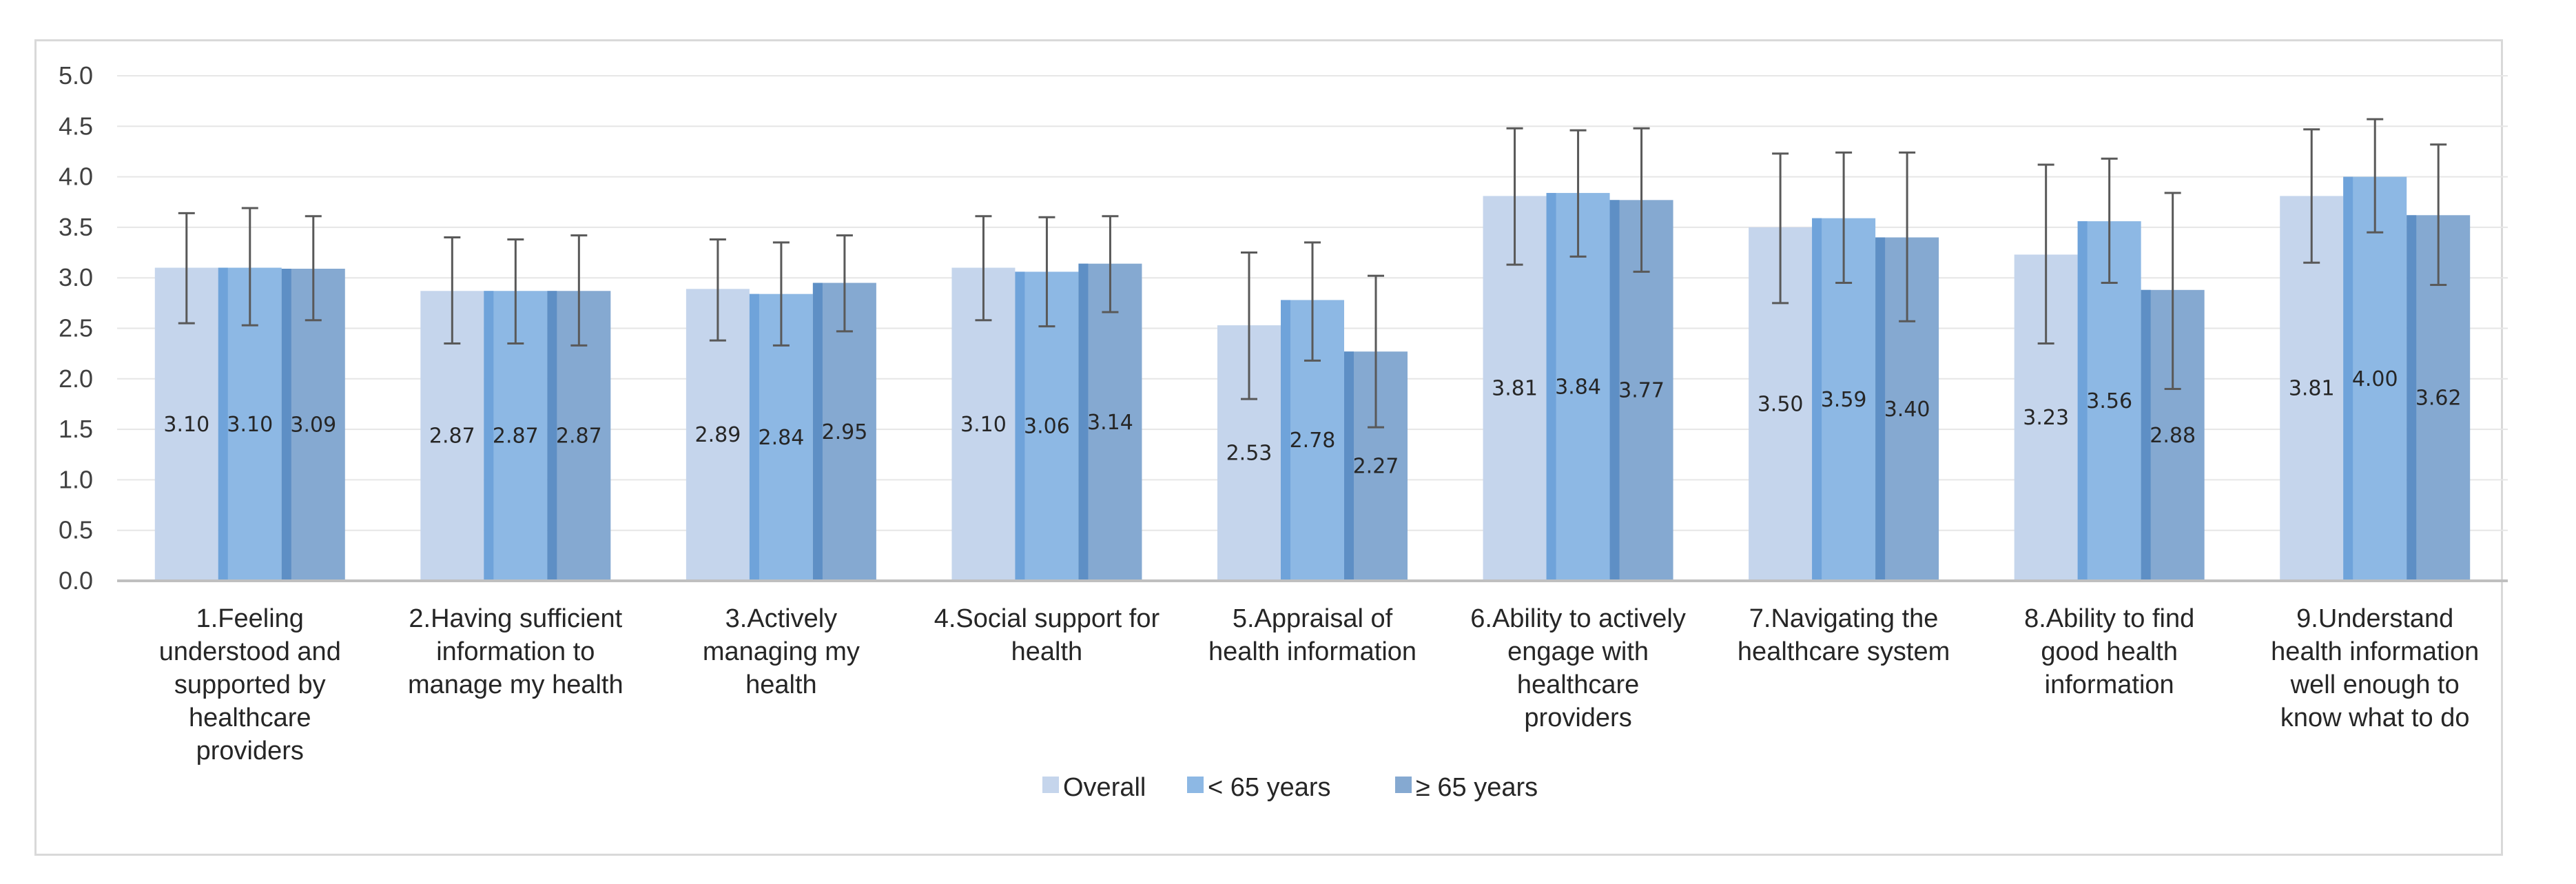 The height and width of the screenshot is (884, 2576). Describe the element at coordinates (313, 425) in the screenshot. I see `data-label: 3.09` at that location.